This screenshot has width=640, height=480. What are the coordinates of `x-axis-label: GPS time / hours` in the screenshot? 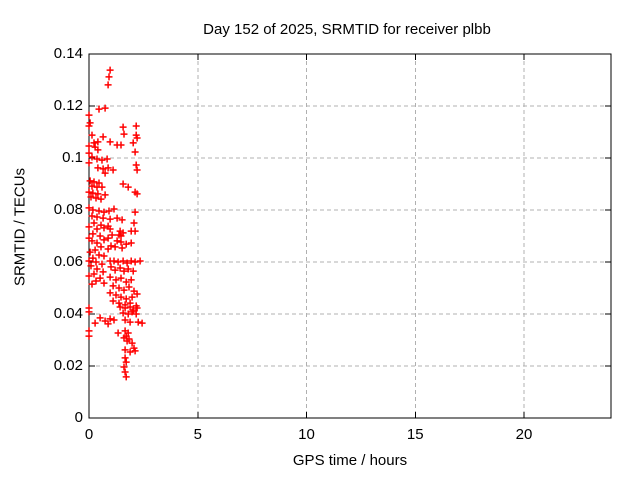 It's located at (350, 460).